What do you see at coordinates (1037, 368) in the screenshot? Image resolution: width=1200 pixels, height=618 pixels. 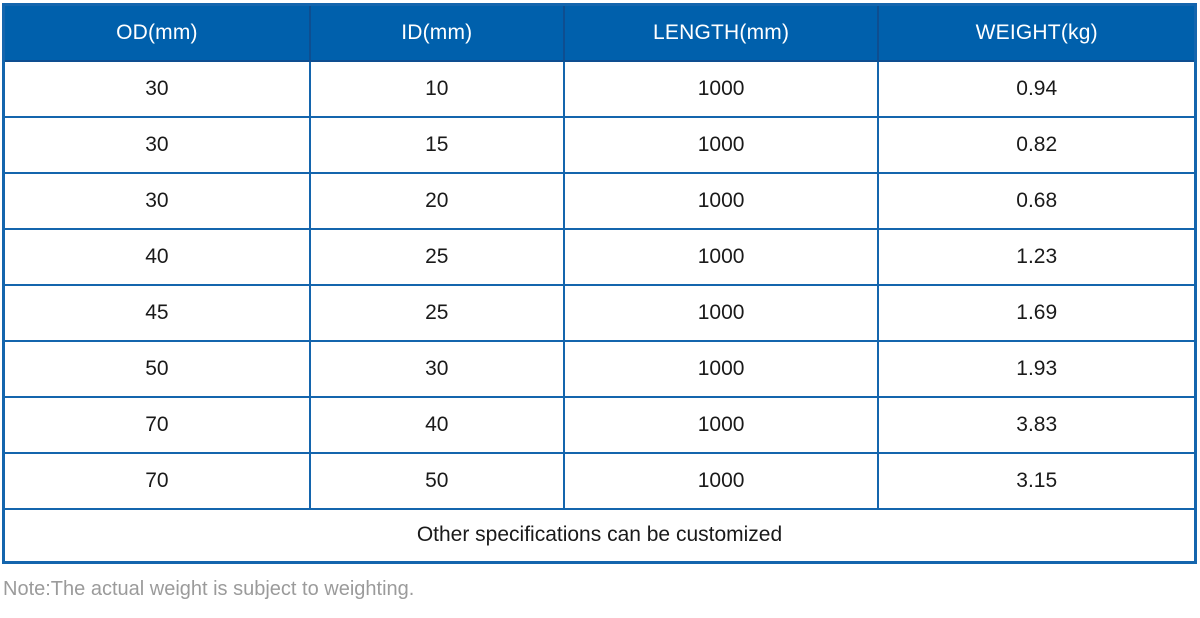 I see `table-cell: 1.93` at bounding box center [1037, 368].